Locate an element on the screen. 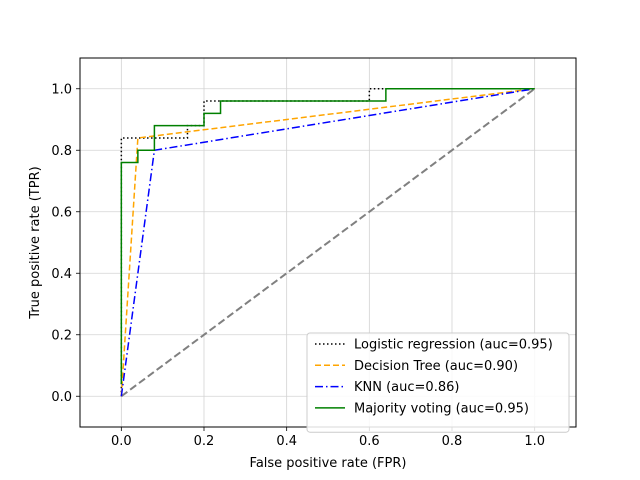  y-axis-label: True positive rate (TPR) is located at coordinates (35, 242).